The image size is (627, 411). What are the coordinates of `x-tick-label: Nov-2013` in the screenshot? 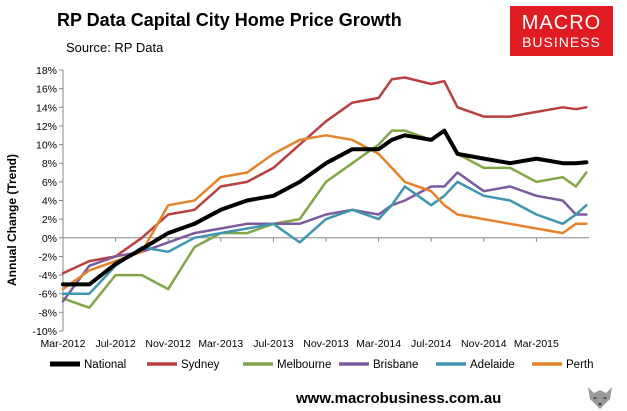 It's located at (326, 344).